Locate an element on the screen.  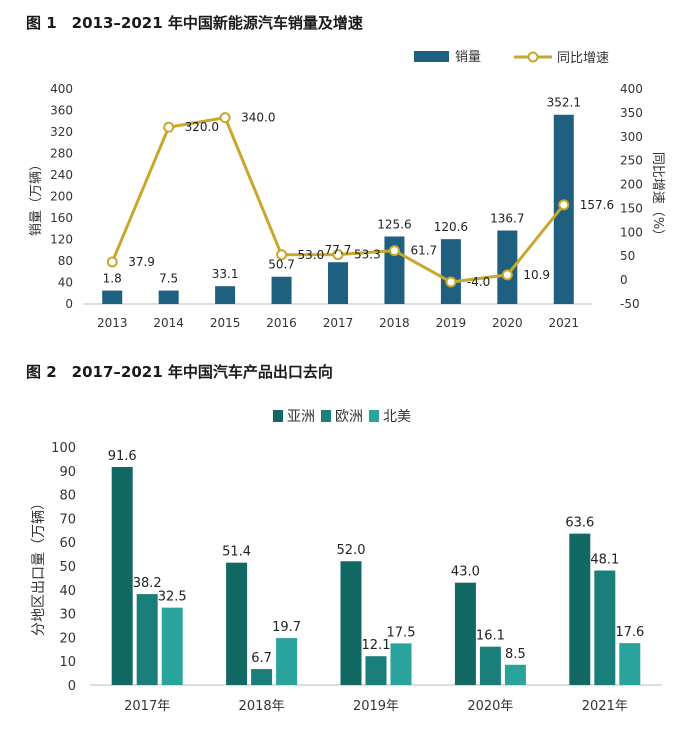
y-tick-label: 70 is located at coordinates (67, 519).